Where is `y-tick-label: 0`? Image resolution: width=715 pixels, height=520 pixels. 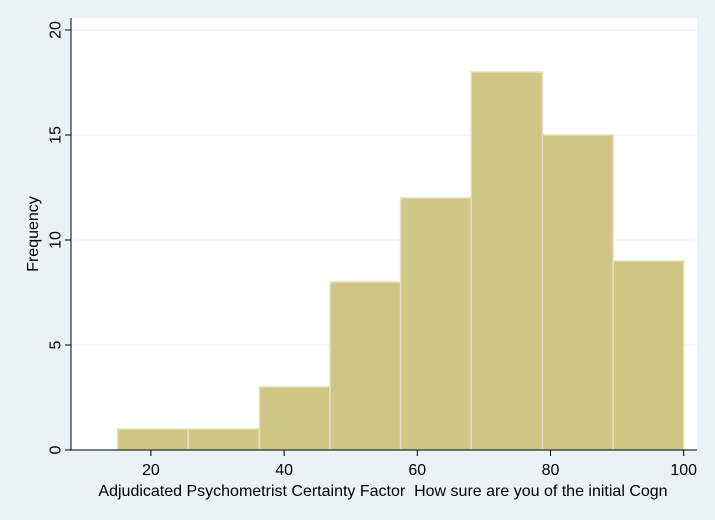 y-tick-label: 0 is located at coordinates (56, 449).